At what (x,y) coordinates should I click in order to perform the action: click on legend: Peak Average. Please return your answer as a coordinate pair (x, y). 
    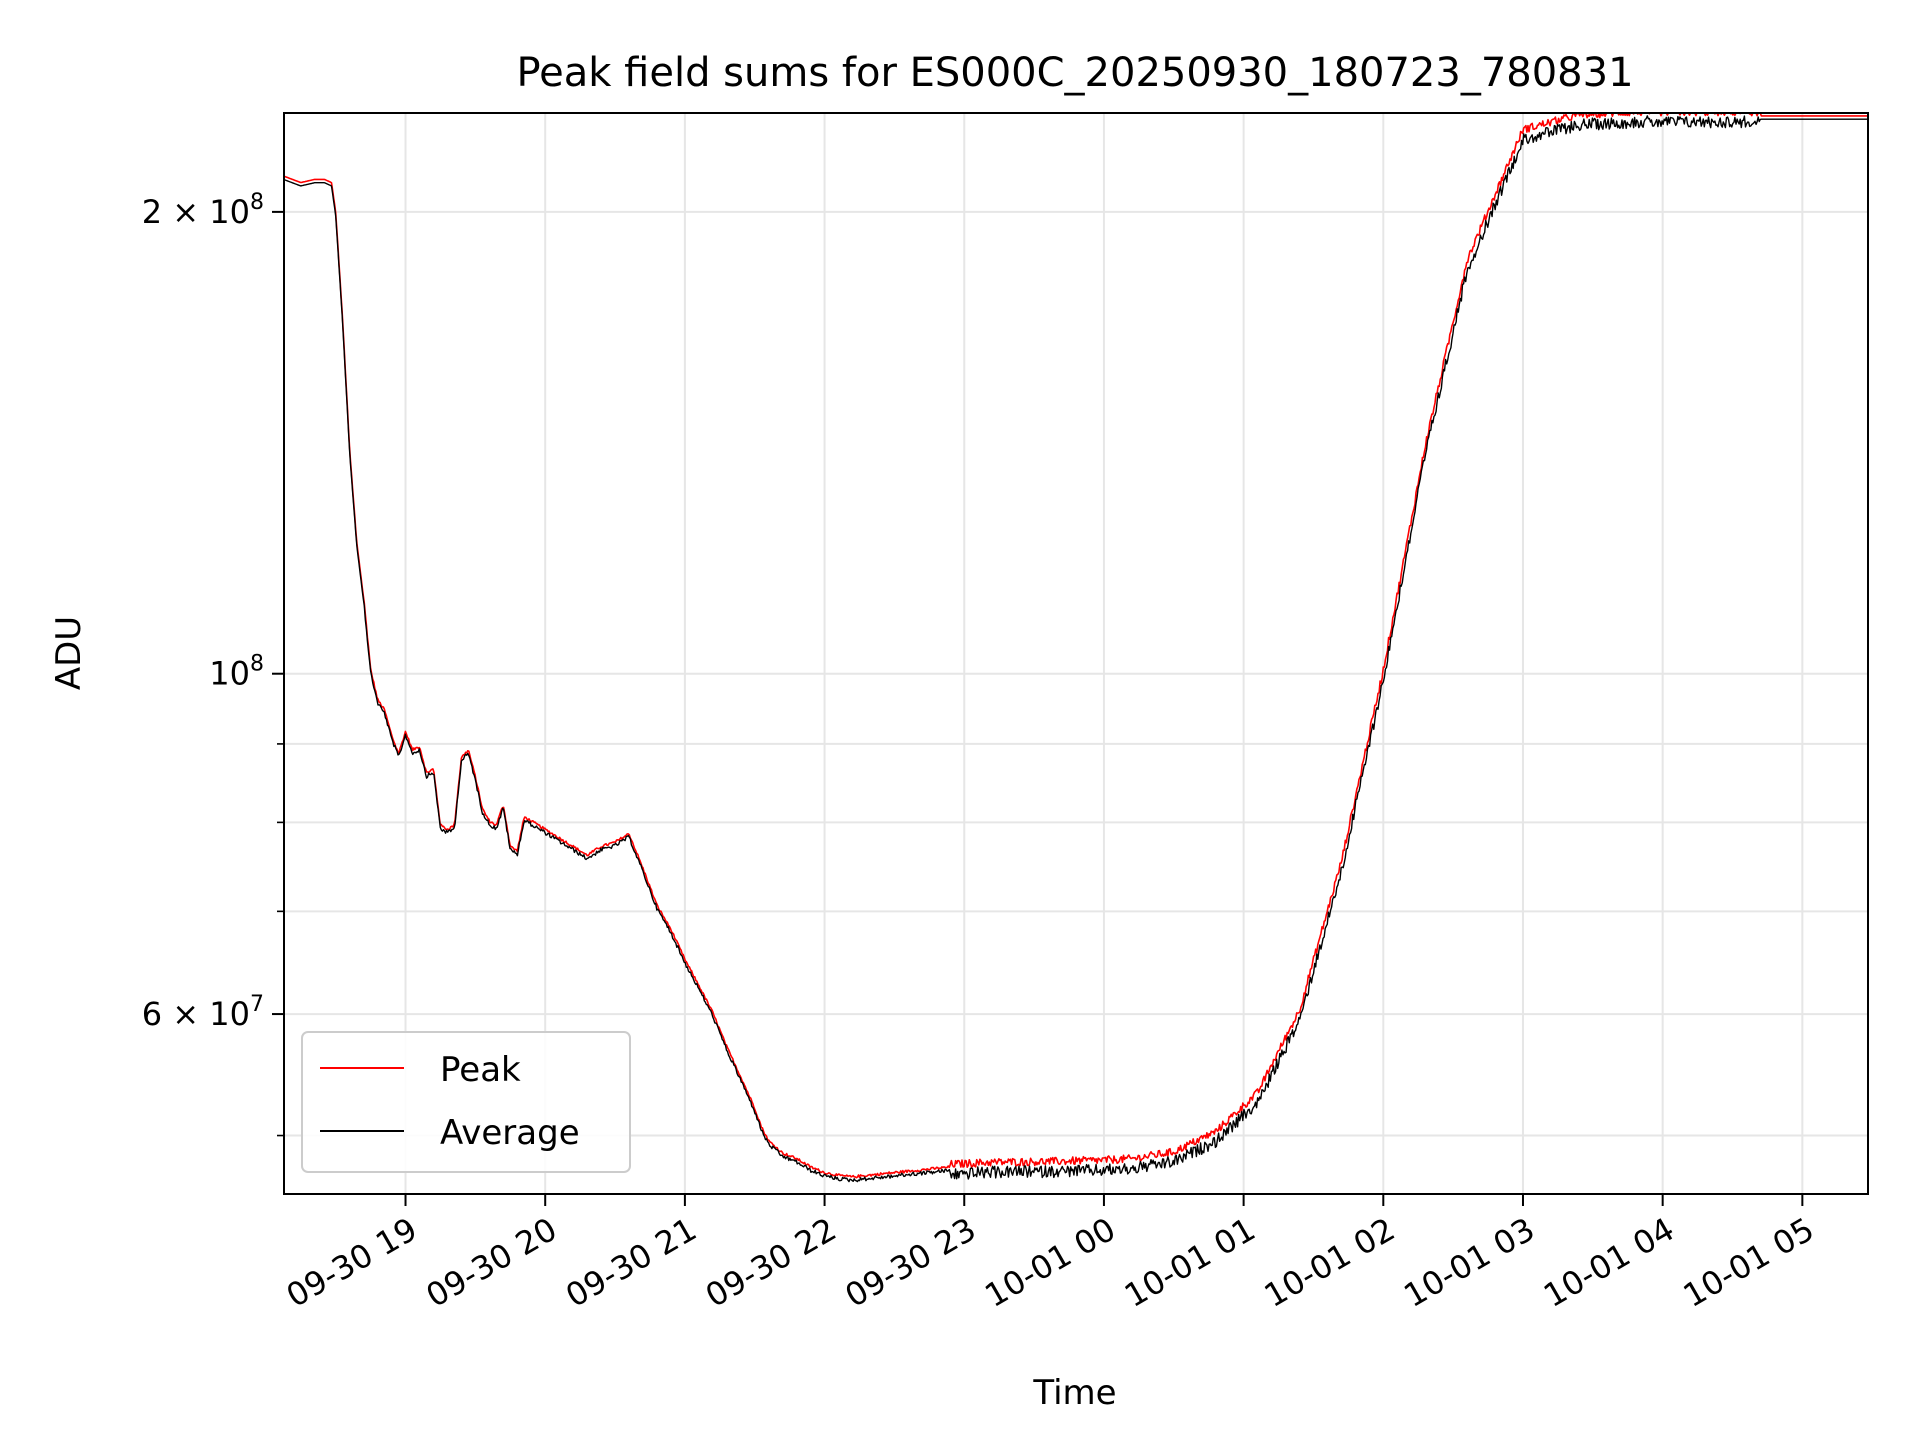
    Looking at the image, I should click on (466, 1102).